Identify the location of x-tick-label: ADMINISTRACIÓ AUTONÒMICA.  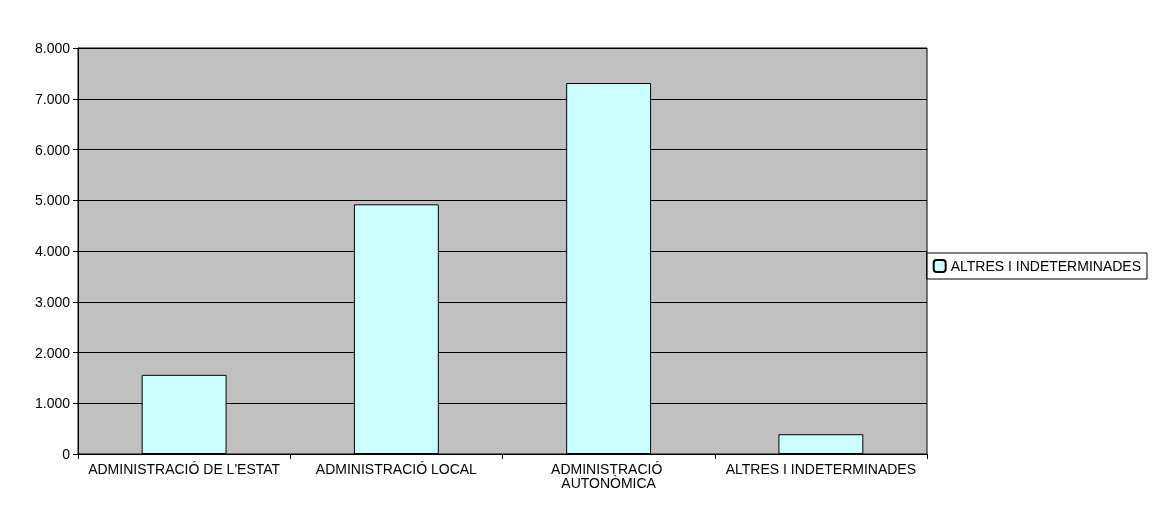
(609, 476).